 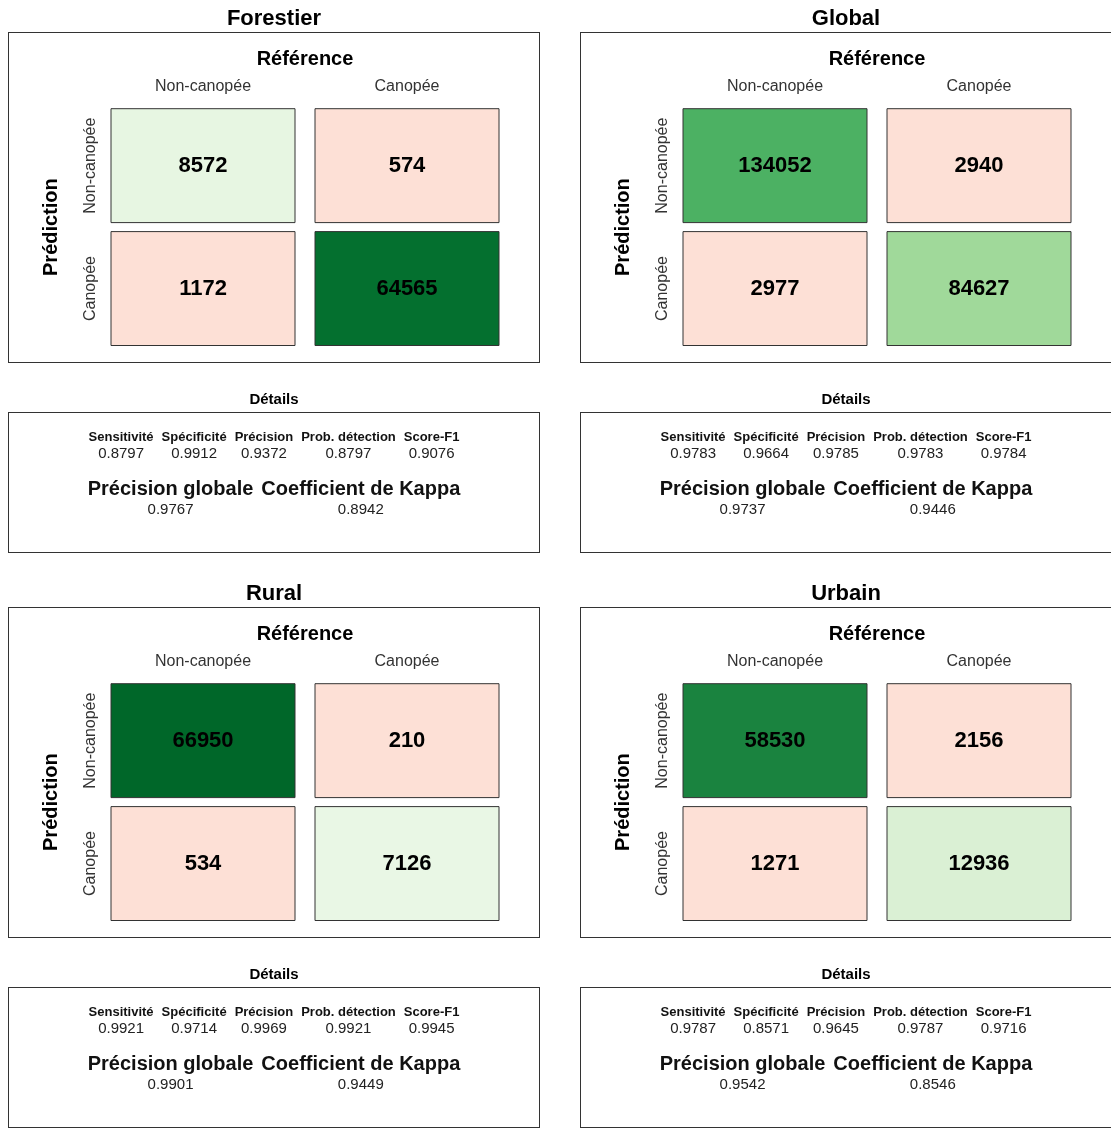 What do you see at coordinates (203, 739) in the screenshot?
I see `data-label: 66950` at bounding box center [203, 739].